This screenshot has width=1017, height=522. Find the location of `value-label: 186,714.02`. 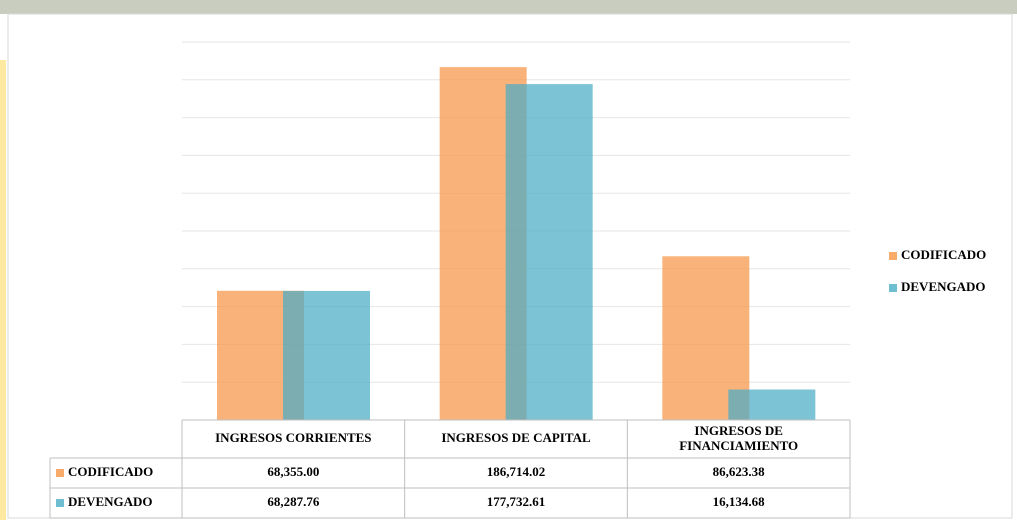

value-label: 186,714.02 is located at coordinates (516, 471).